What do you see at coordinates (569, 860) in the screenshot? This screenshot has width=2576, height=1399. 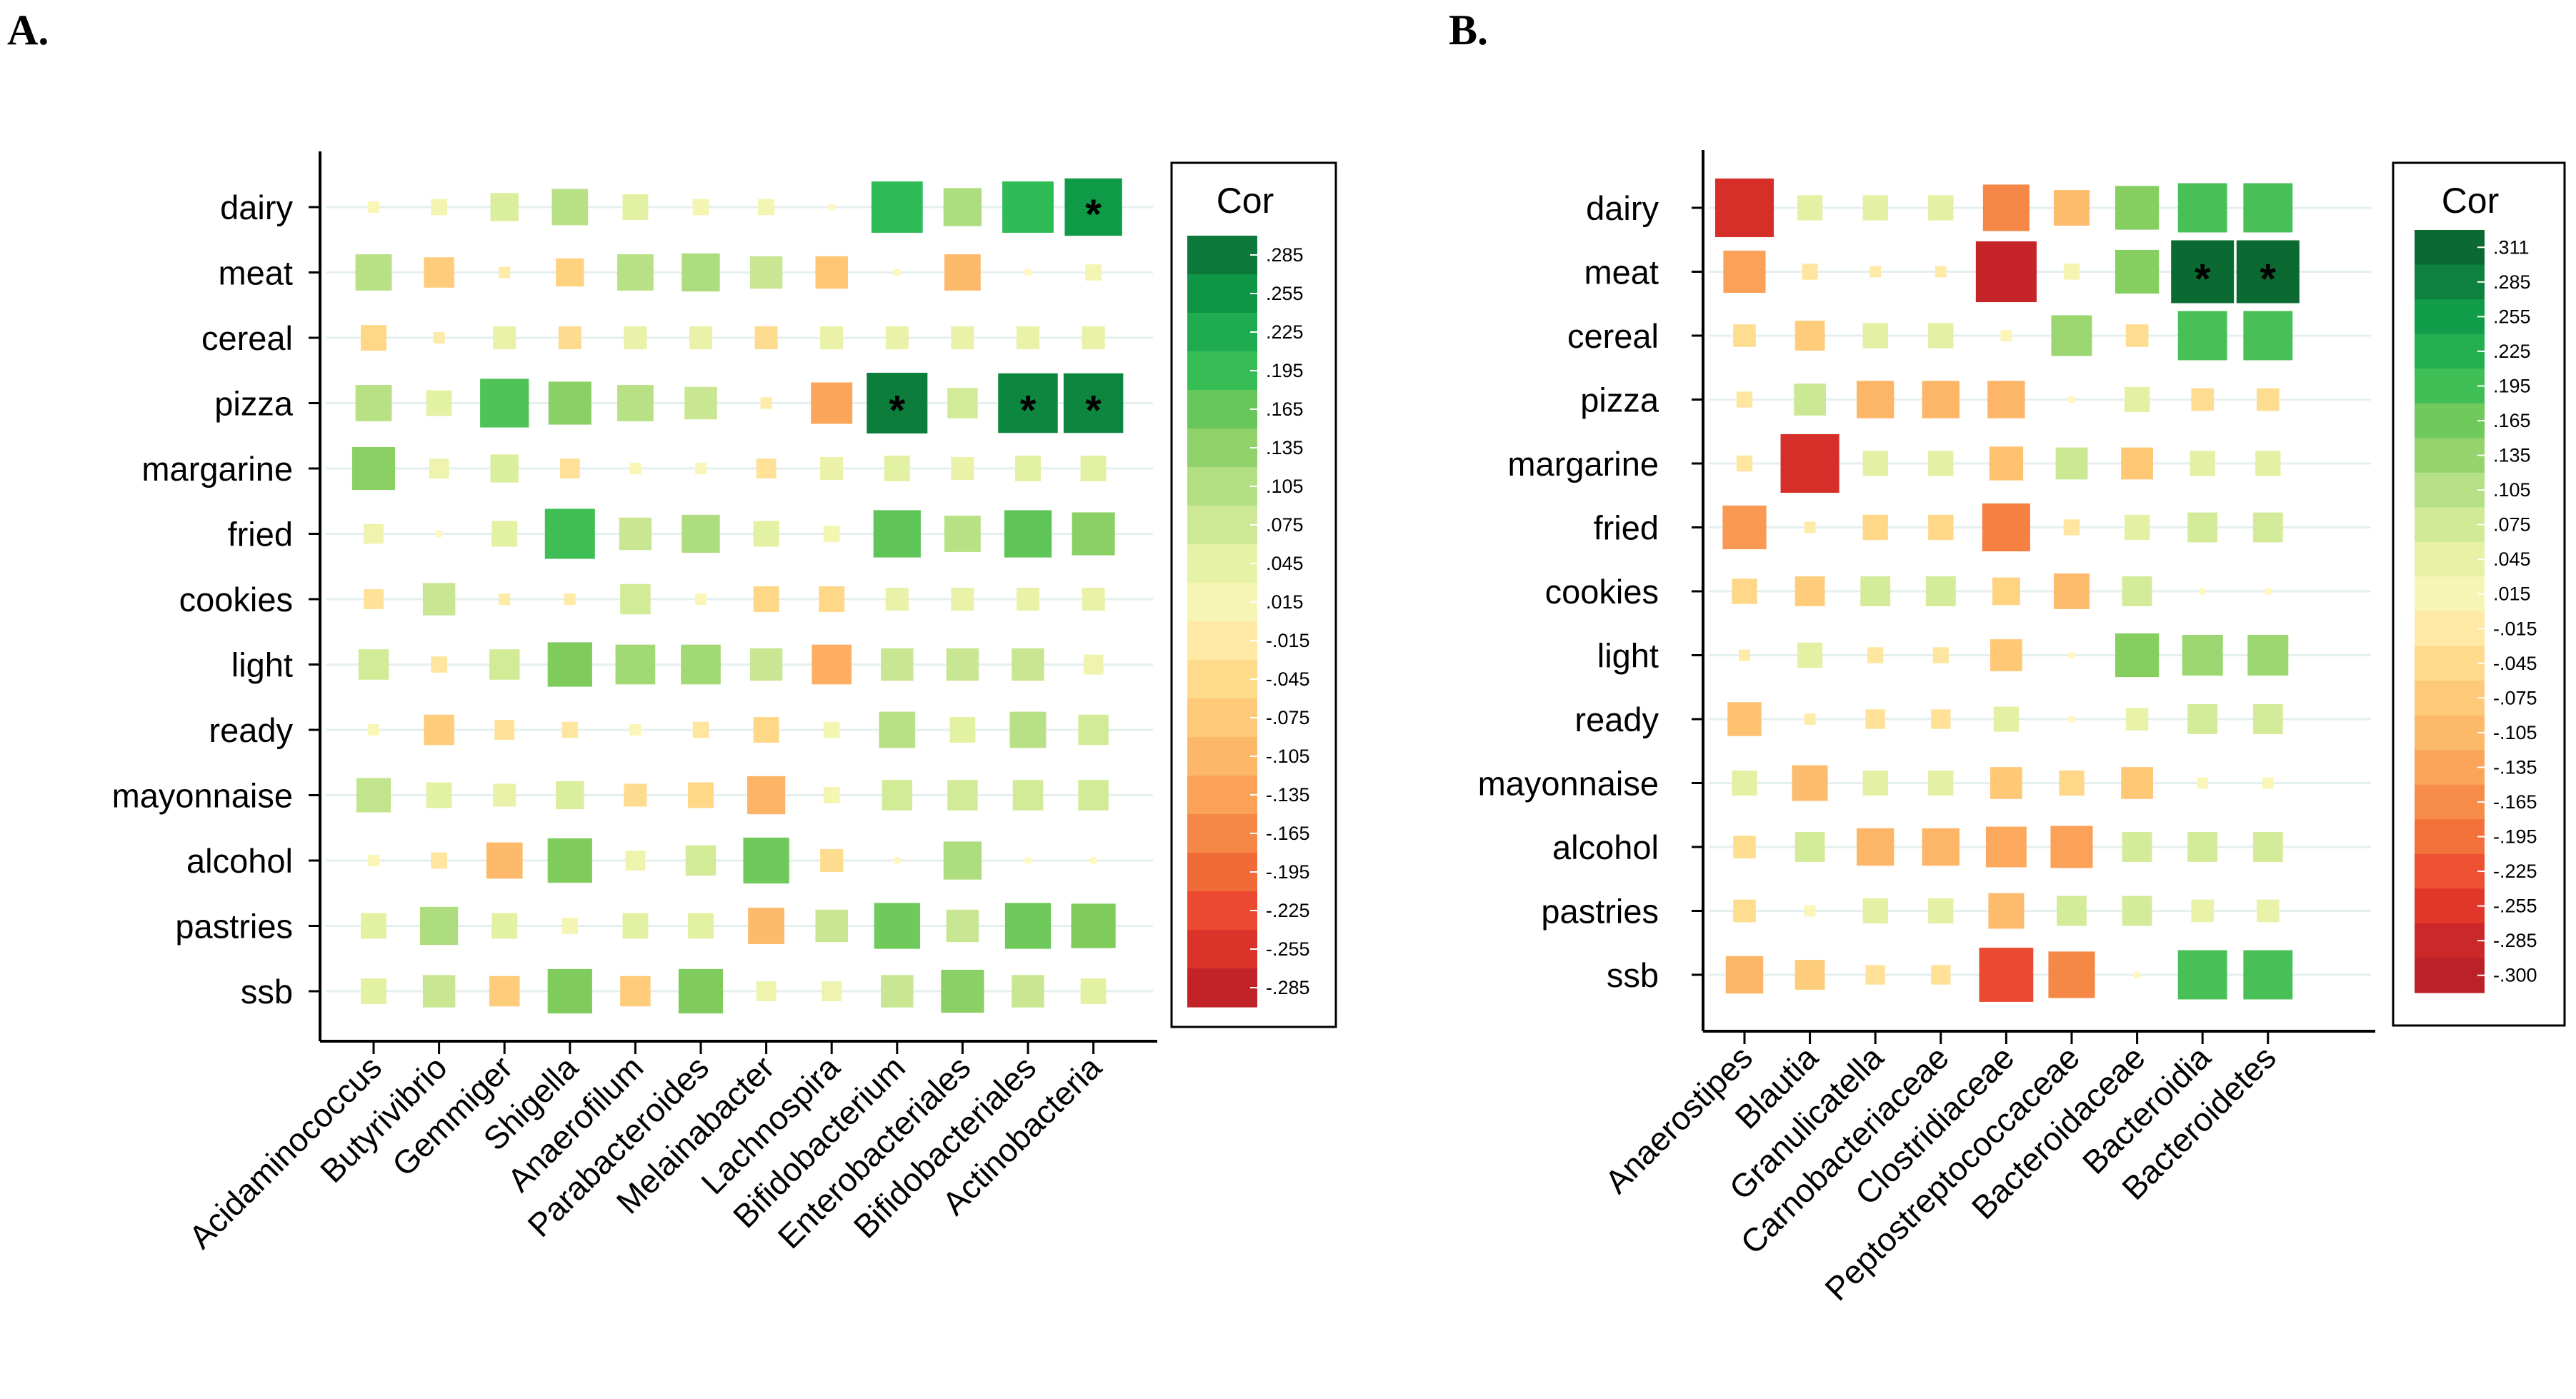 I see `cell-alcohol-shigella` at bounding box center [569, 860].